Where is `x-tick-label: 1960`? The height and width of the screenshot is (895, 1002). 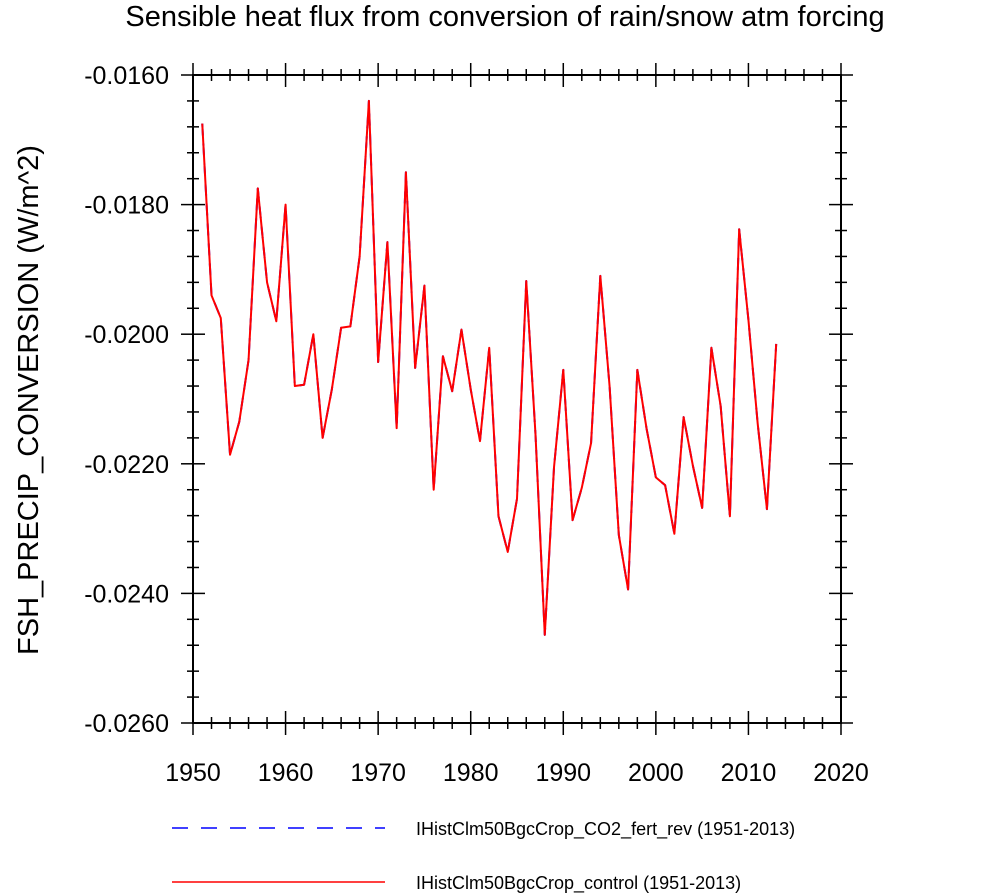 x-tick-label: 1960 is located at coordinates (286, 773).